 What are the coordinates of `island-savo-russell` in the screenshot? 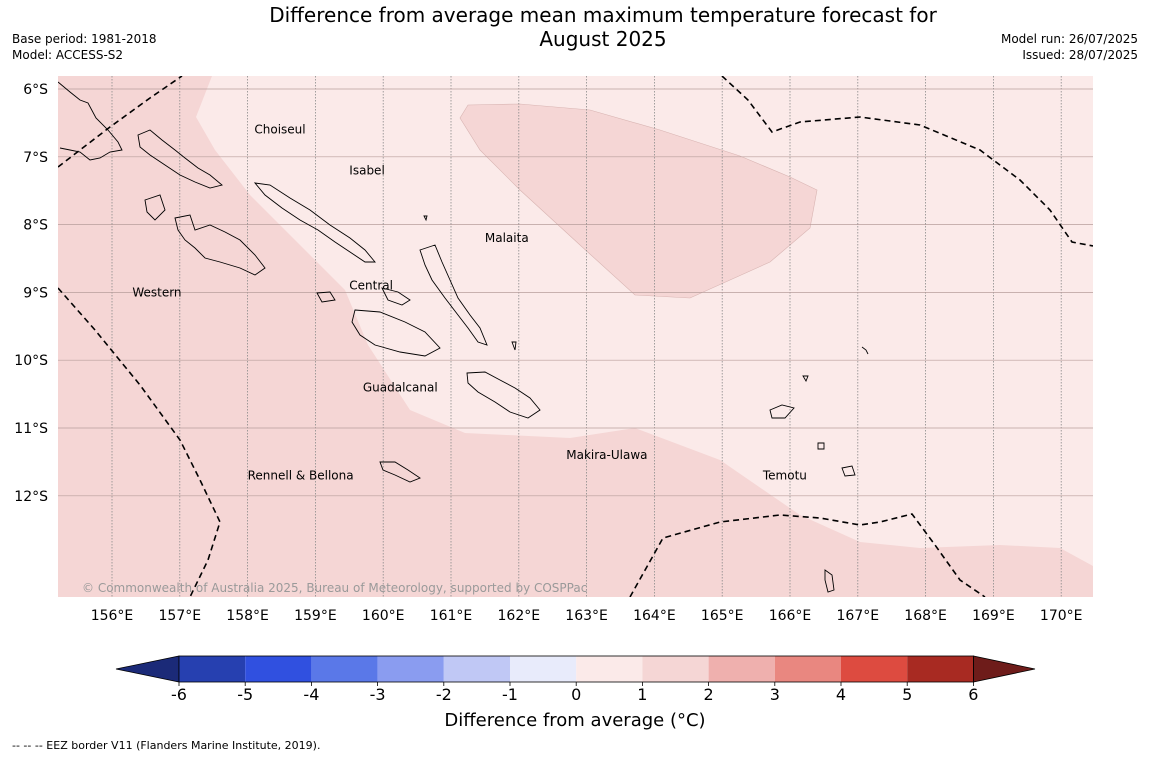 It's located at (326, 297).